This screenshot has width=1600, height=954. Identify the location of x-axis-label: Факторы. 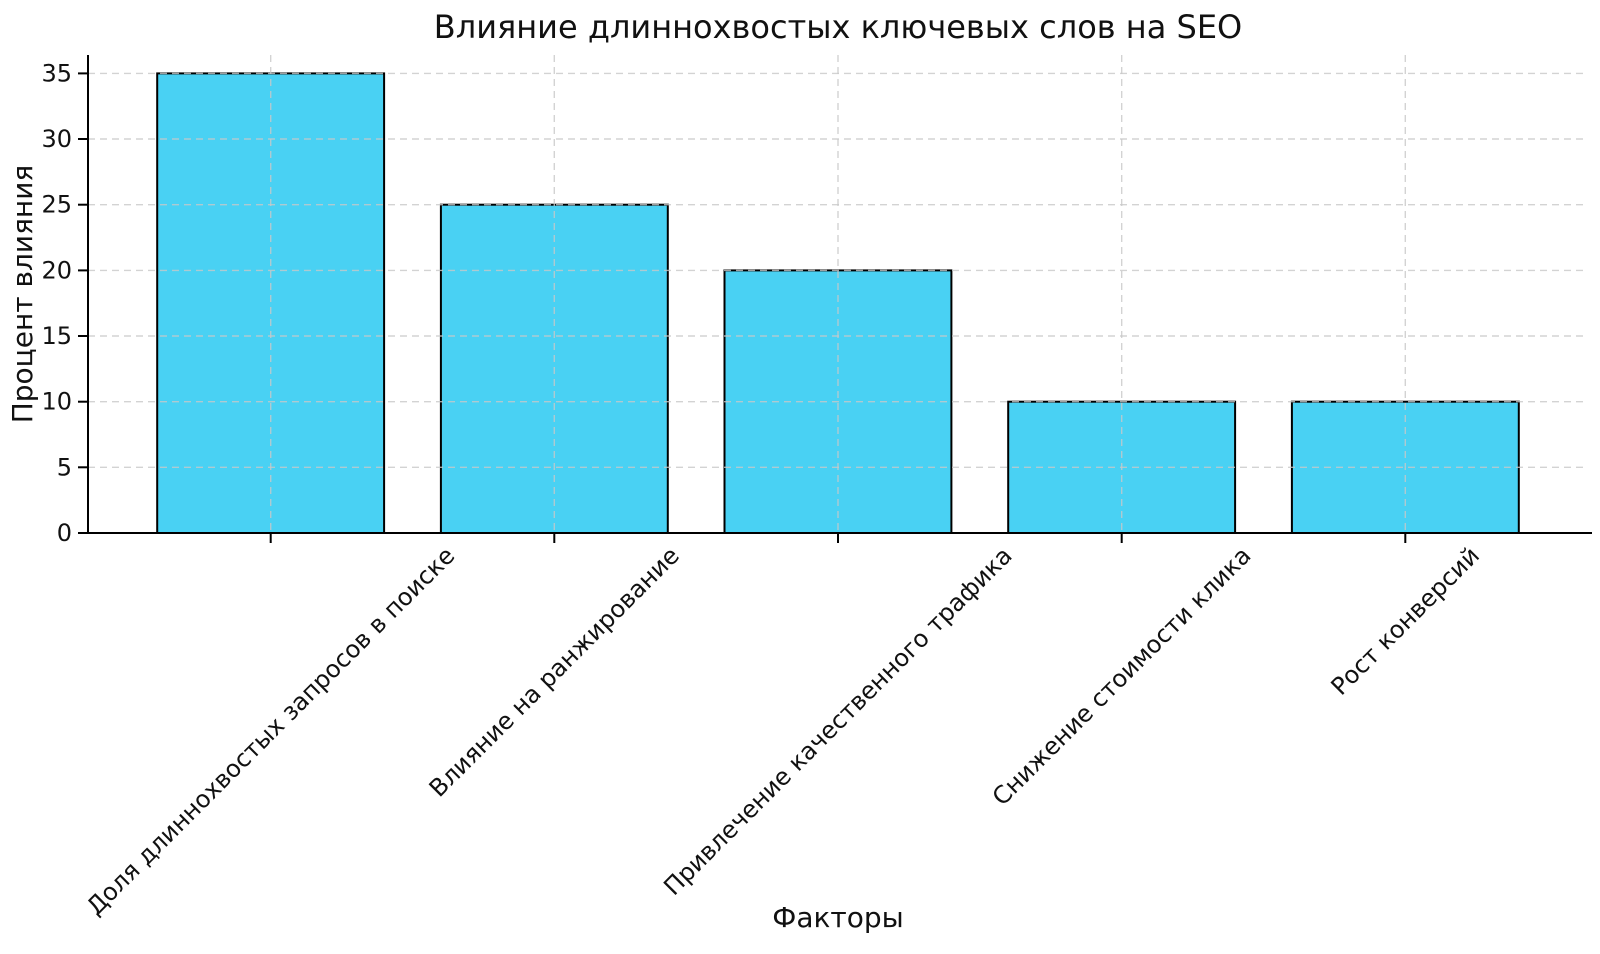
(838, 917).